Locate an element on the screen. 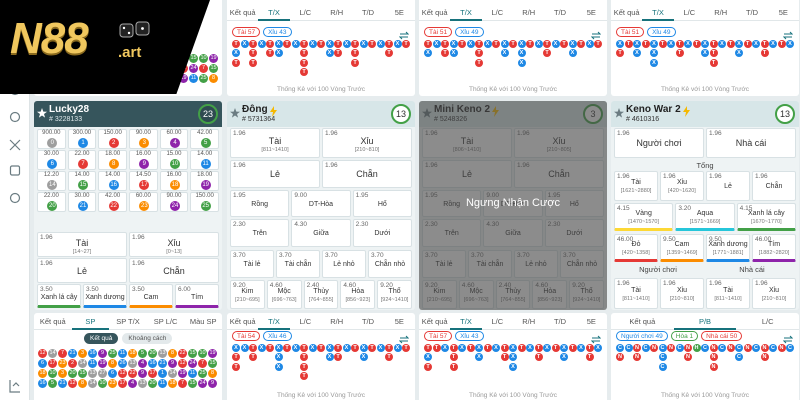 The image size is (800, 400). bet-cell: 1.96 Người chơi is located at coordinates (659, 143).